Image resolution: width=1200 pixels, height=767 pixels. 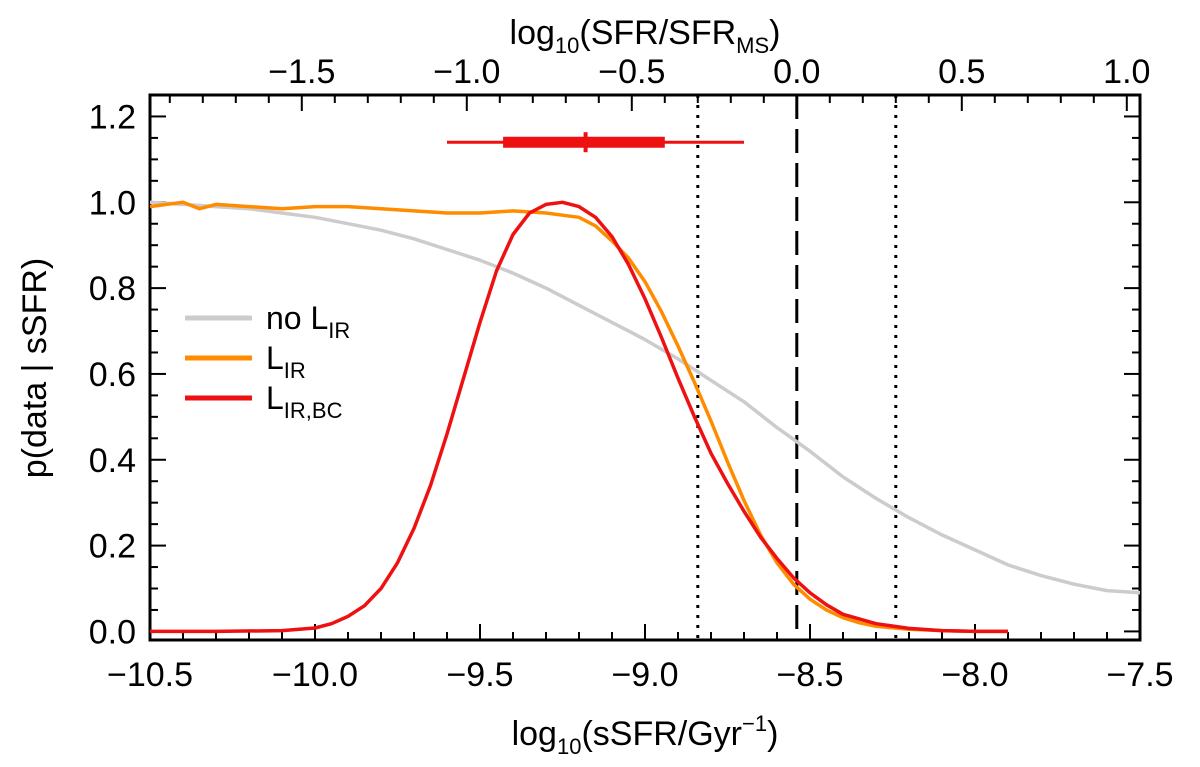 I want to click on y-tick-label: 0.2, so click(x=112, y=547).